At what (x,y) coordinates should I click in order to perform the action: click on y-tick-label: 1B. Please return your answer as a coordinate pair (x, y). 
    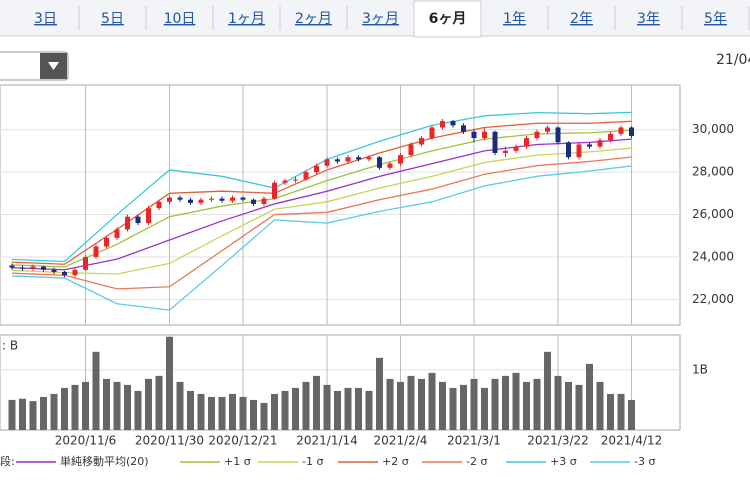
    Looking at the image, I should click on (700, 369).